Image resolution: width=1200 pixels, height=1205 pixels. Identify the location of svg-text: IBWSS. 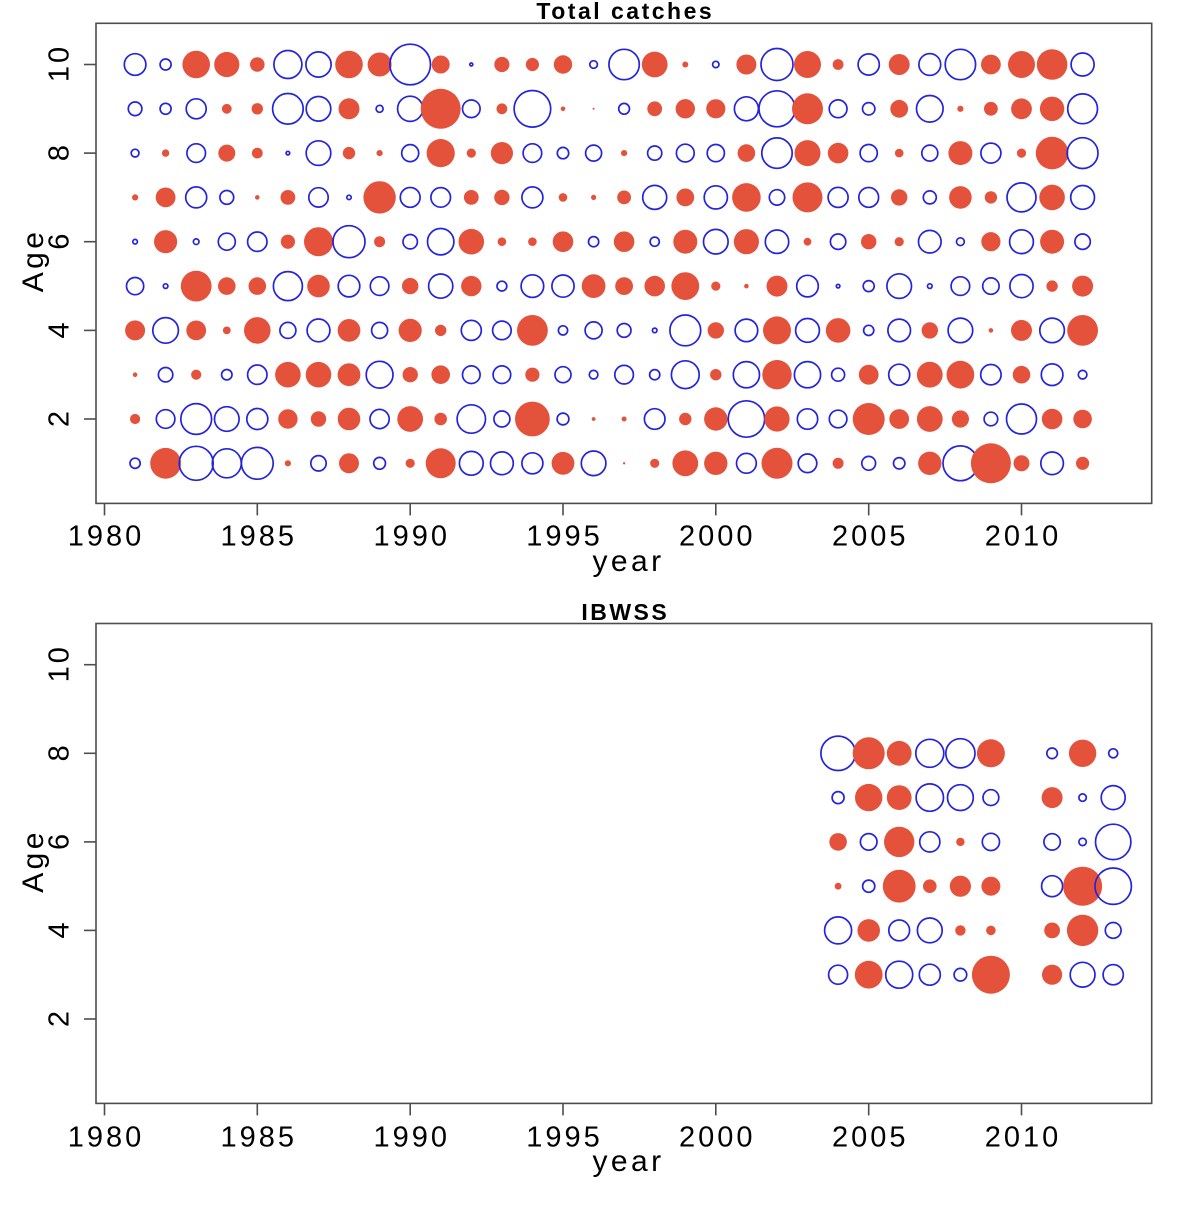
(625, 612).